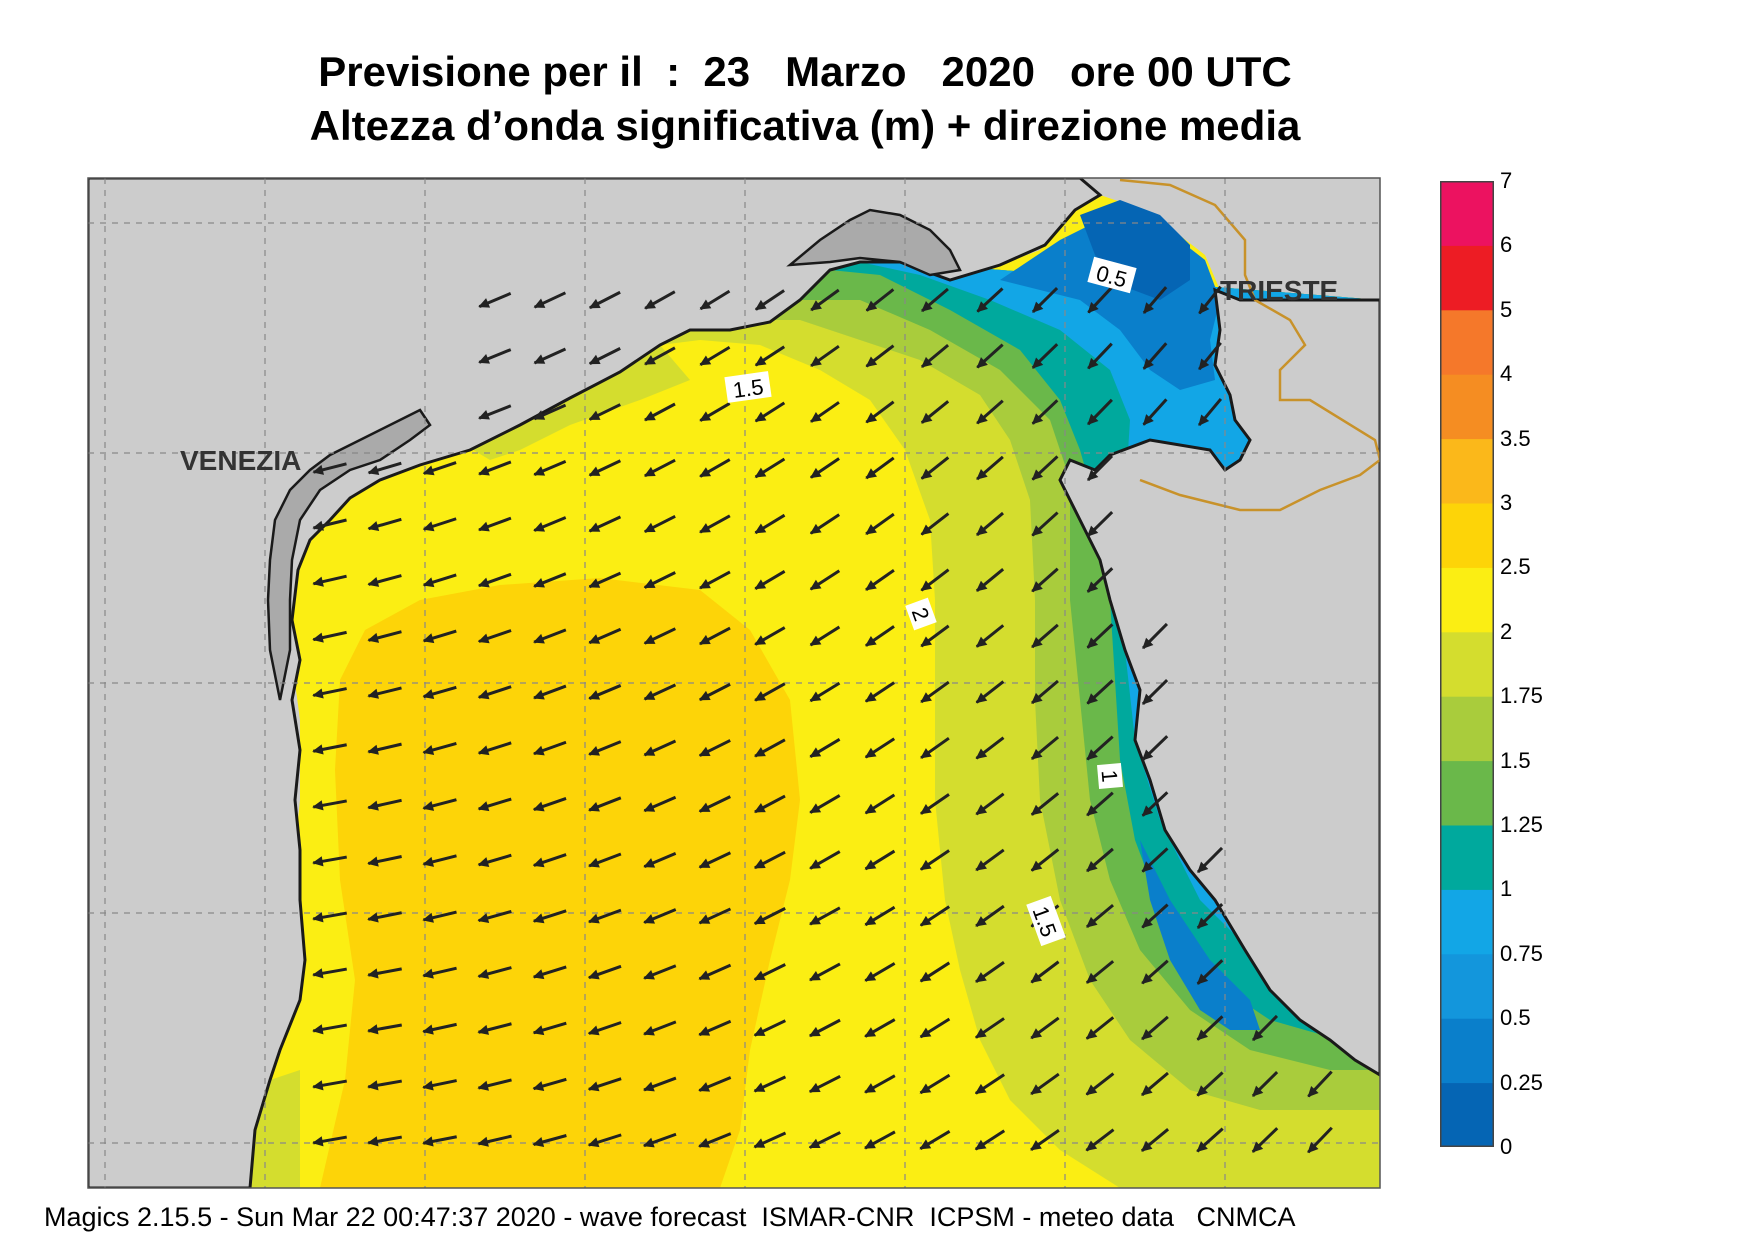  I want to click on wave-zone-1.75-2-north, so click(580, 402).